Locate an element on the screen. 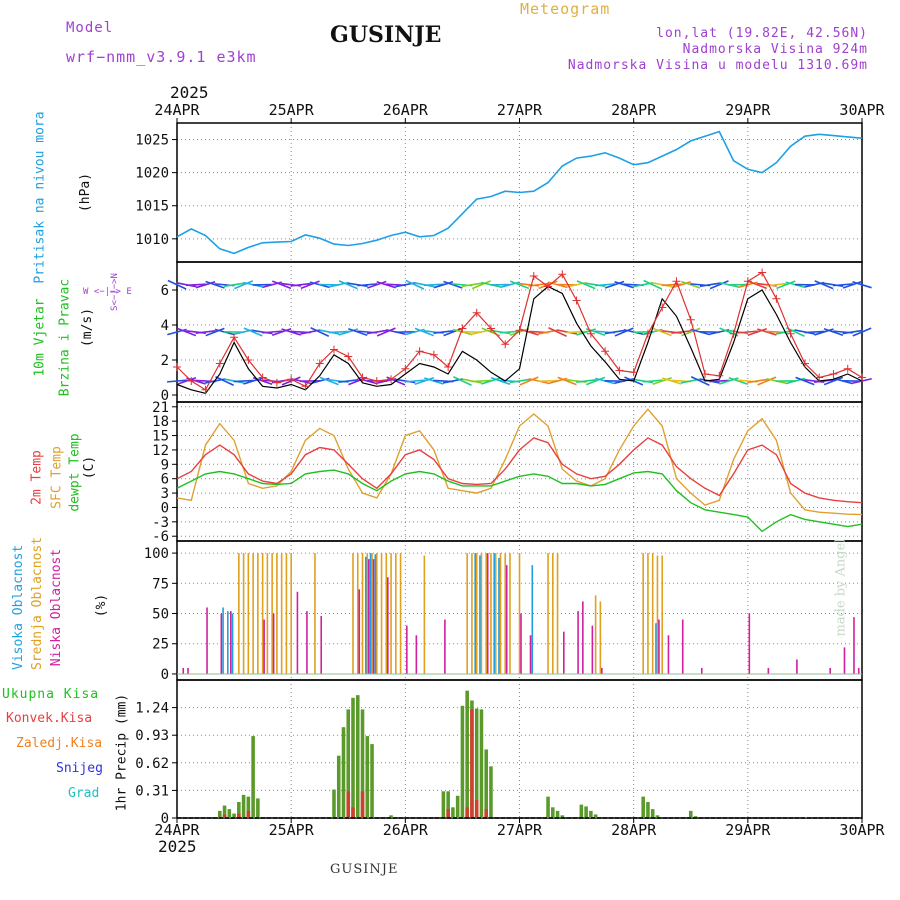  x-tick-label-top: 27APR is located at coordinates (520, 110).